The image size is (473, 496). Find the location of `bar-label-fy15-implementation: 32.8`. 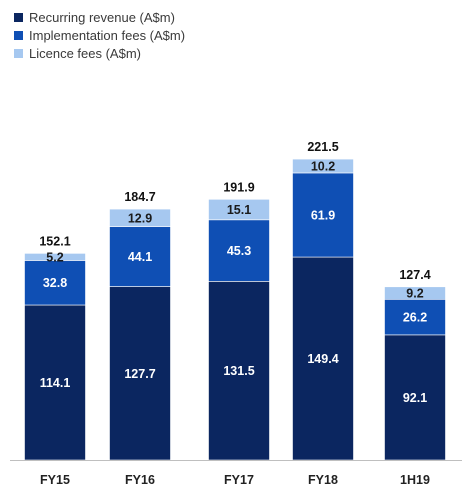

bar-label-fy15-implementation: 32.8 is located at coordinates (55, 283).